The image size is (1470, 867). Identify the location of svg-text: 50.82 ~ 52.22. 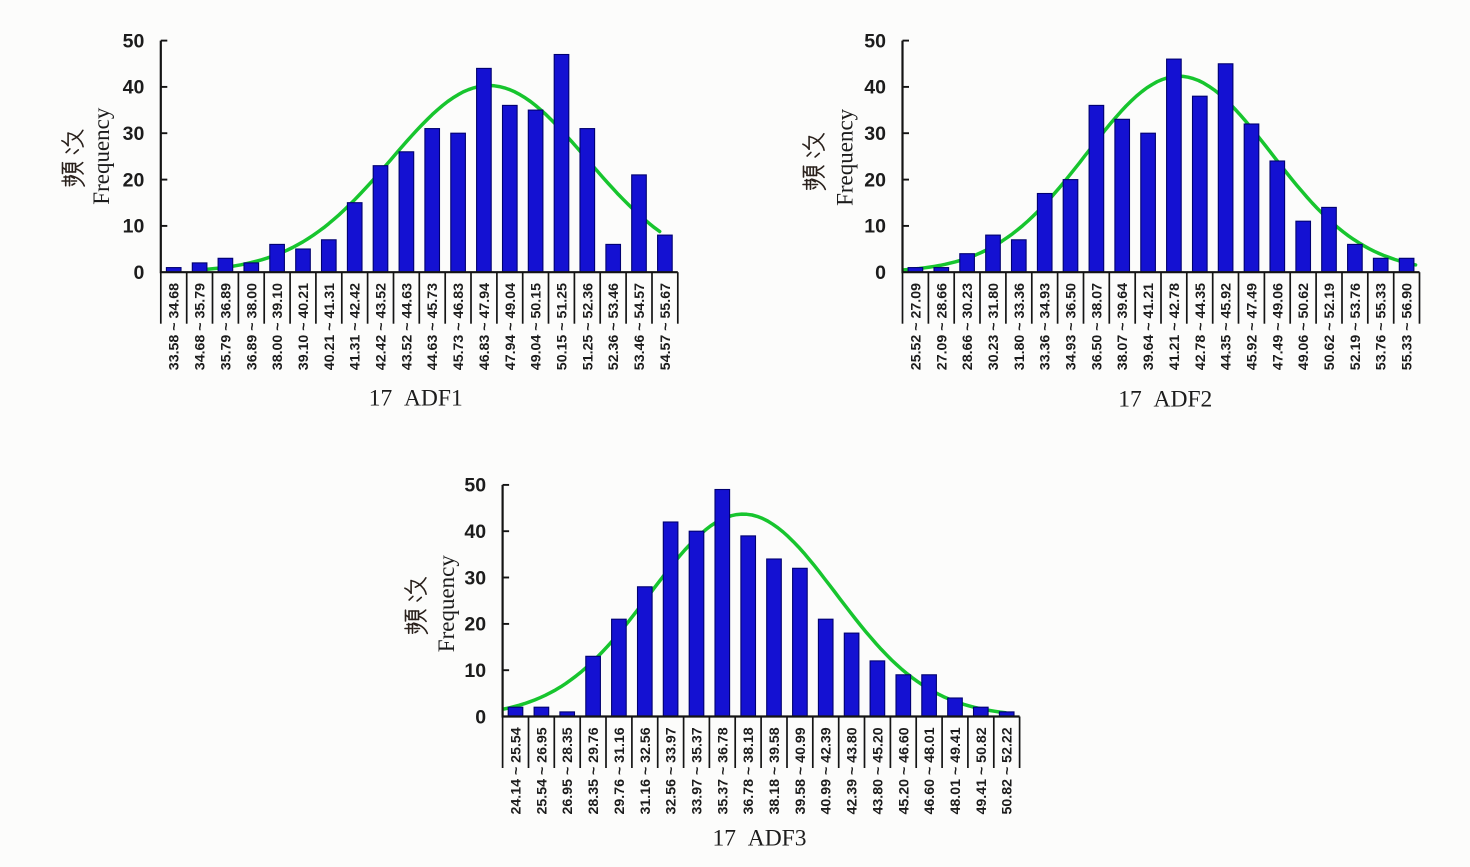
(1008, 770).